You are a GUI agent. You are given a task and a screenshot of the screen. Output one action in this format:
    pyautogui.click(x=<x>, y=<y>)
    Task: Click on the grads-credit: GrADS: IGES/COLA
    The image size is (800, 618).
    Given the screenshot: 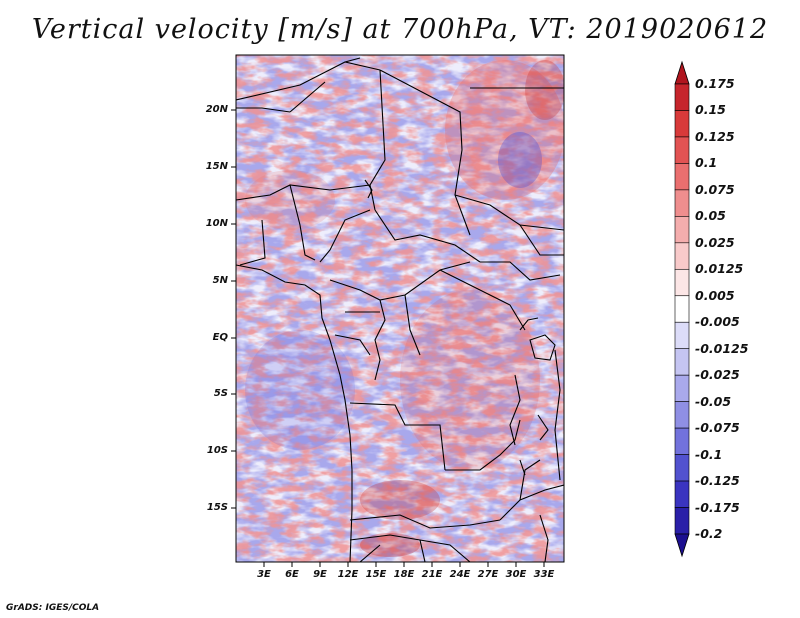 What is the action you would take?
    pyautogui.click(x=53, y=608)
    